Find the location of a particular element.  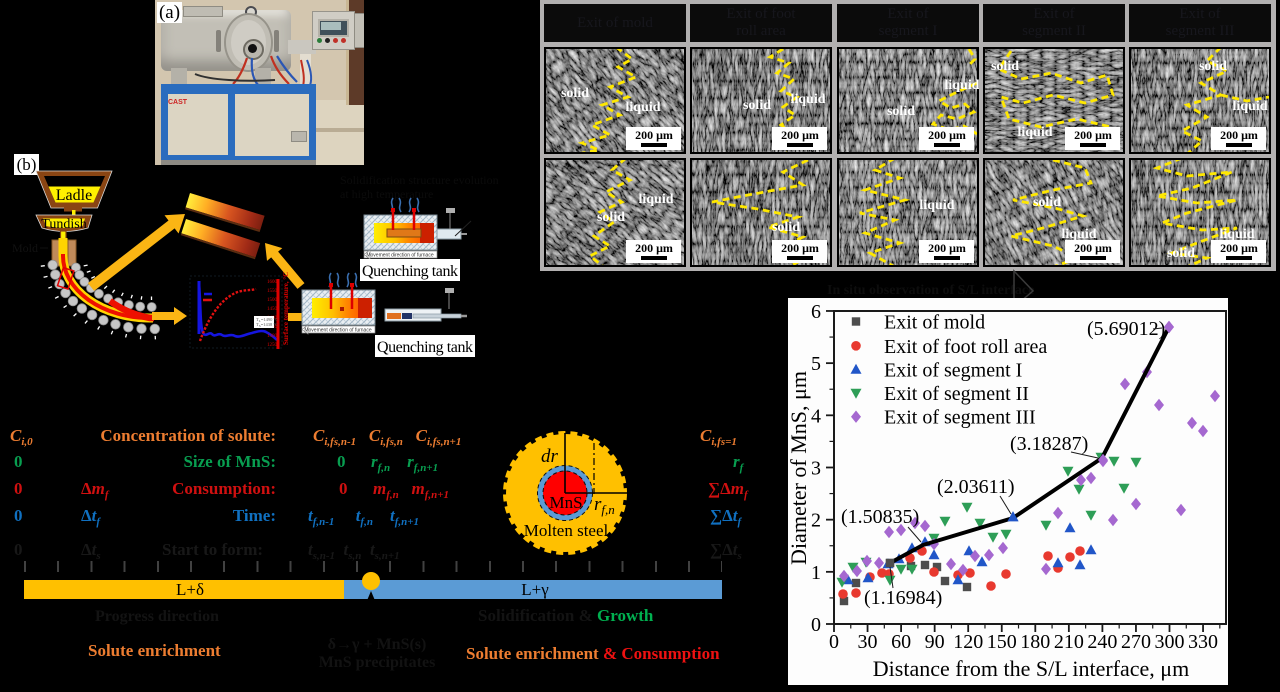

svg-text: 1600 is located at coordinates (272, 282).